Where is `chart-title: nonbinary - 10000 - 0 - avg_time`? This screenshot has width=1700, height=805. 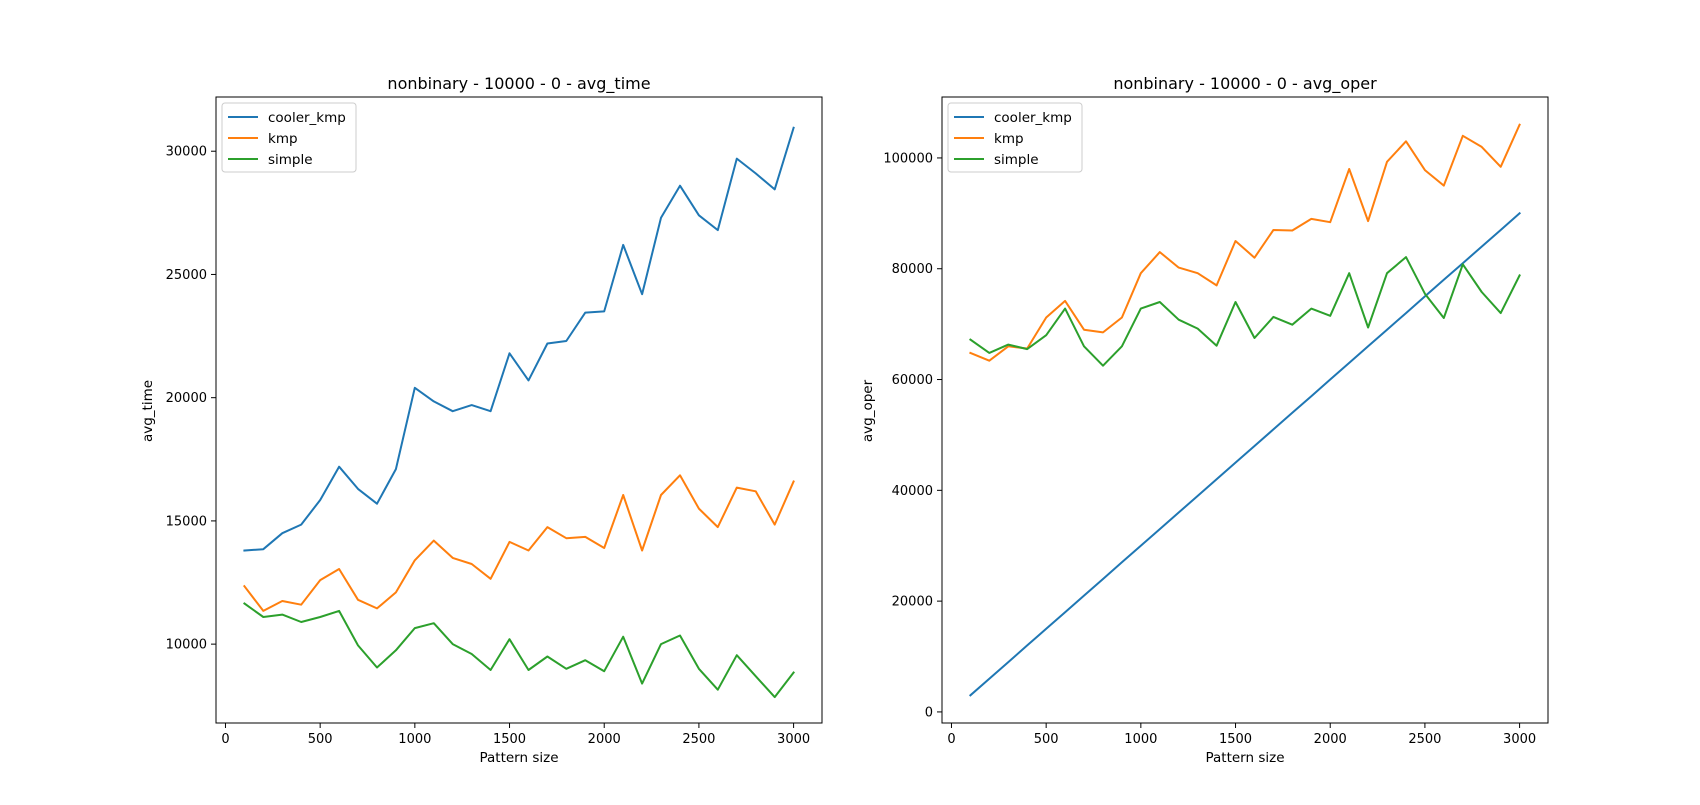
chart-title: nonbinary - 10000 - 0 - avg_time is located at coordinates (518, 84).